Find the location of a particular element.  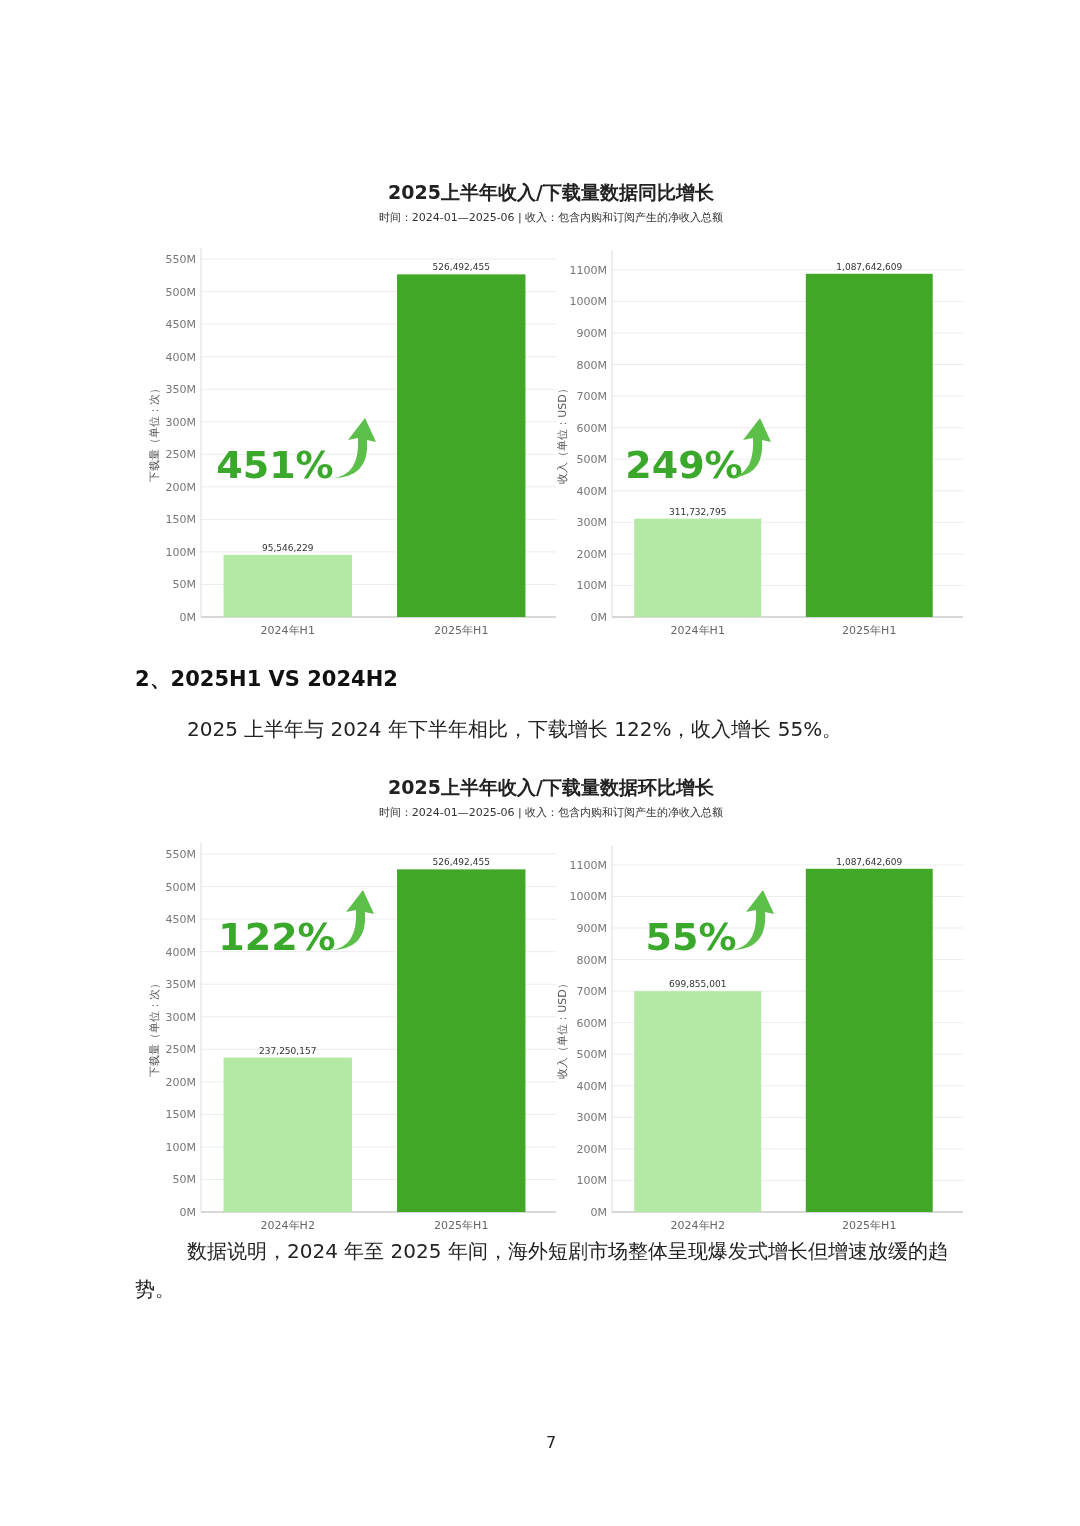

data-label: 699,855,001 is located at coordinates (698, 984).